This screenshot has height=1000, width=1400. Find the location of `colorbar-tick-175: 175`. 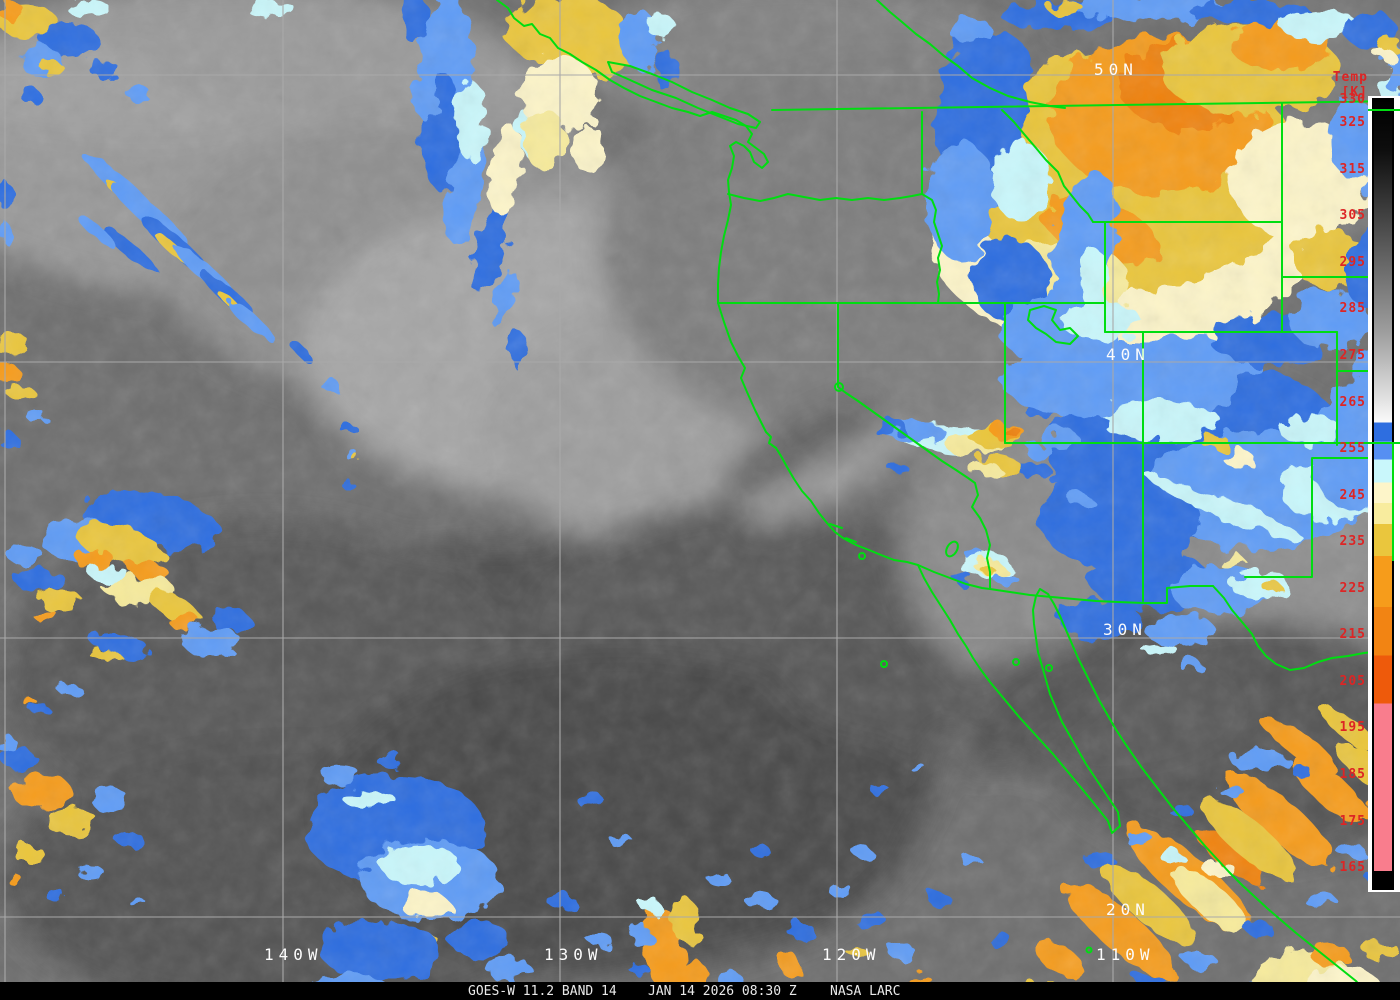

colorbar-tick-175: 175 is located at coordinates (1352, 821).